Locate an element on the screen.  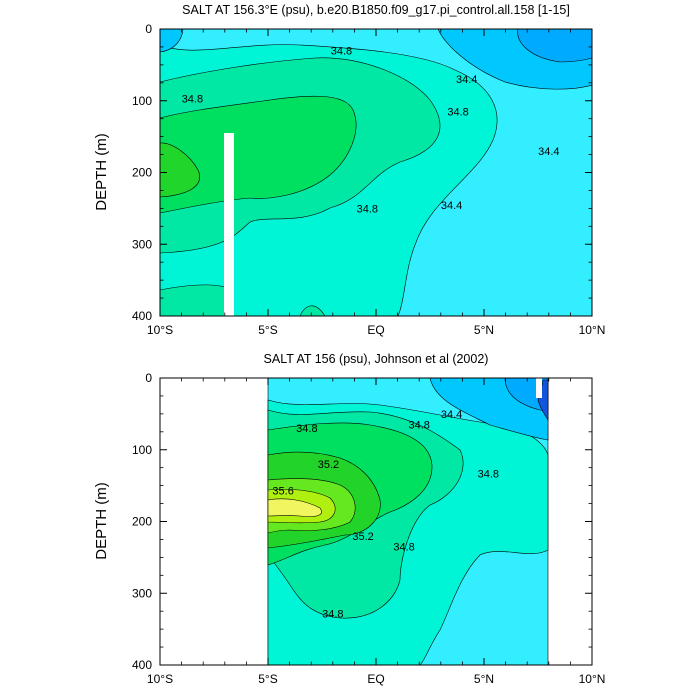
y-tick-label-top: 200 is located at coordinates (142, 173).